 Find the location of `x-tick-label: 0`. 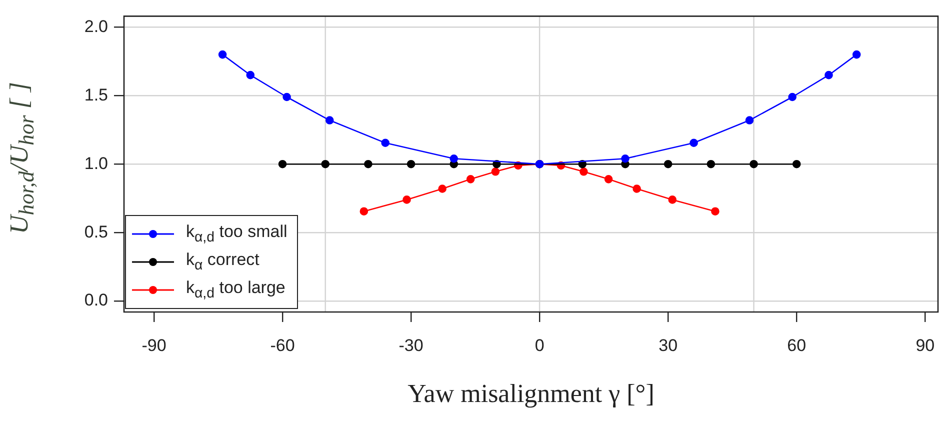

x-tick-label: 0 is located at coordinates (539, 345).